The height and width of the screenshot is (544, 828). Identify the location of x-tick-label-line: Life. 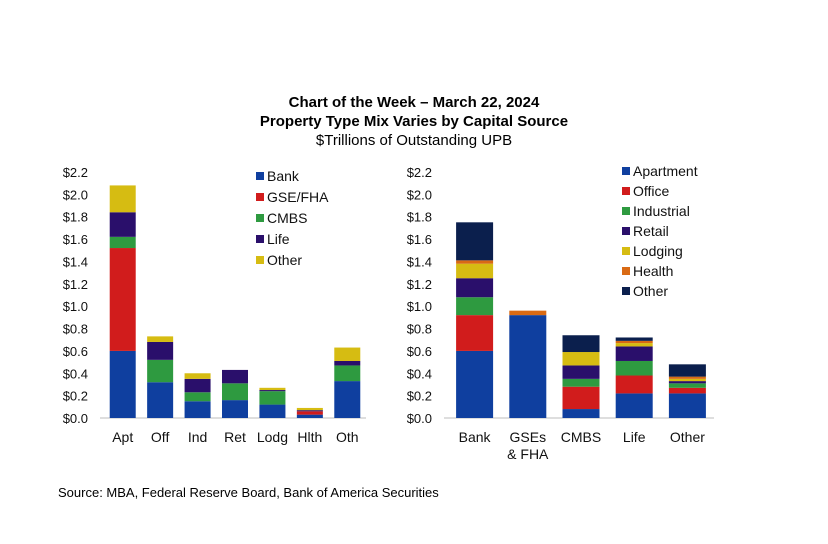
(634, 437).